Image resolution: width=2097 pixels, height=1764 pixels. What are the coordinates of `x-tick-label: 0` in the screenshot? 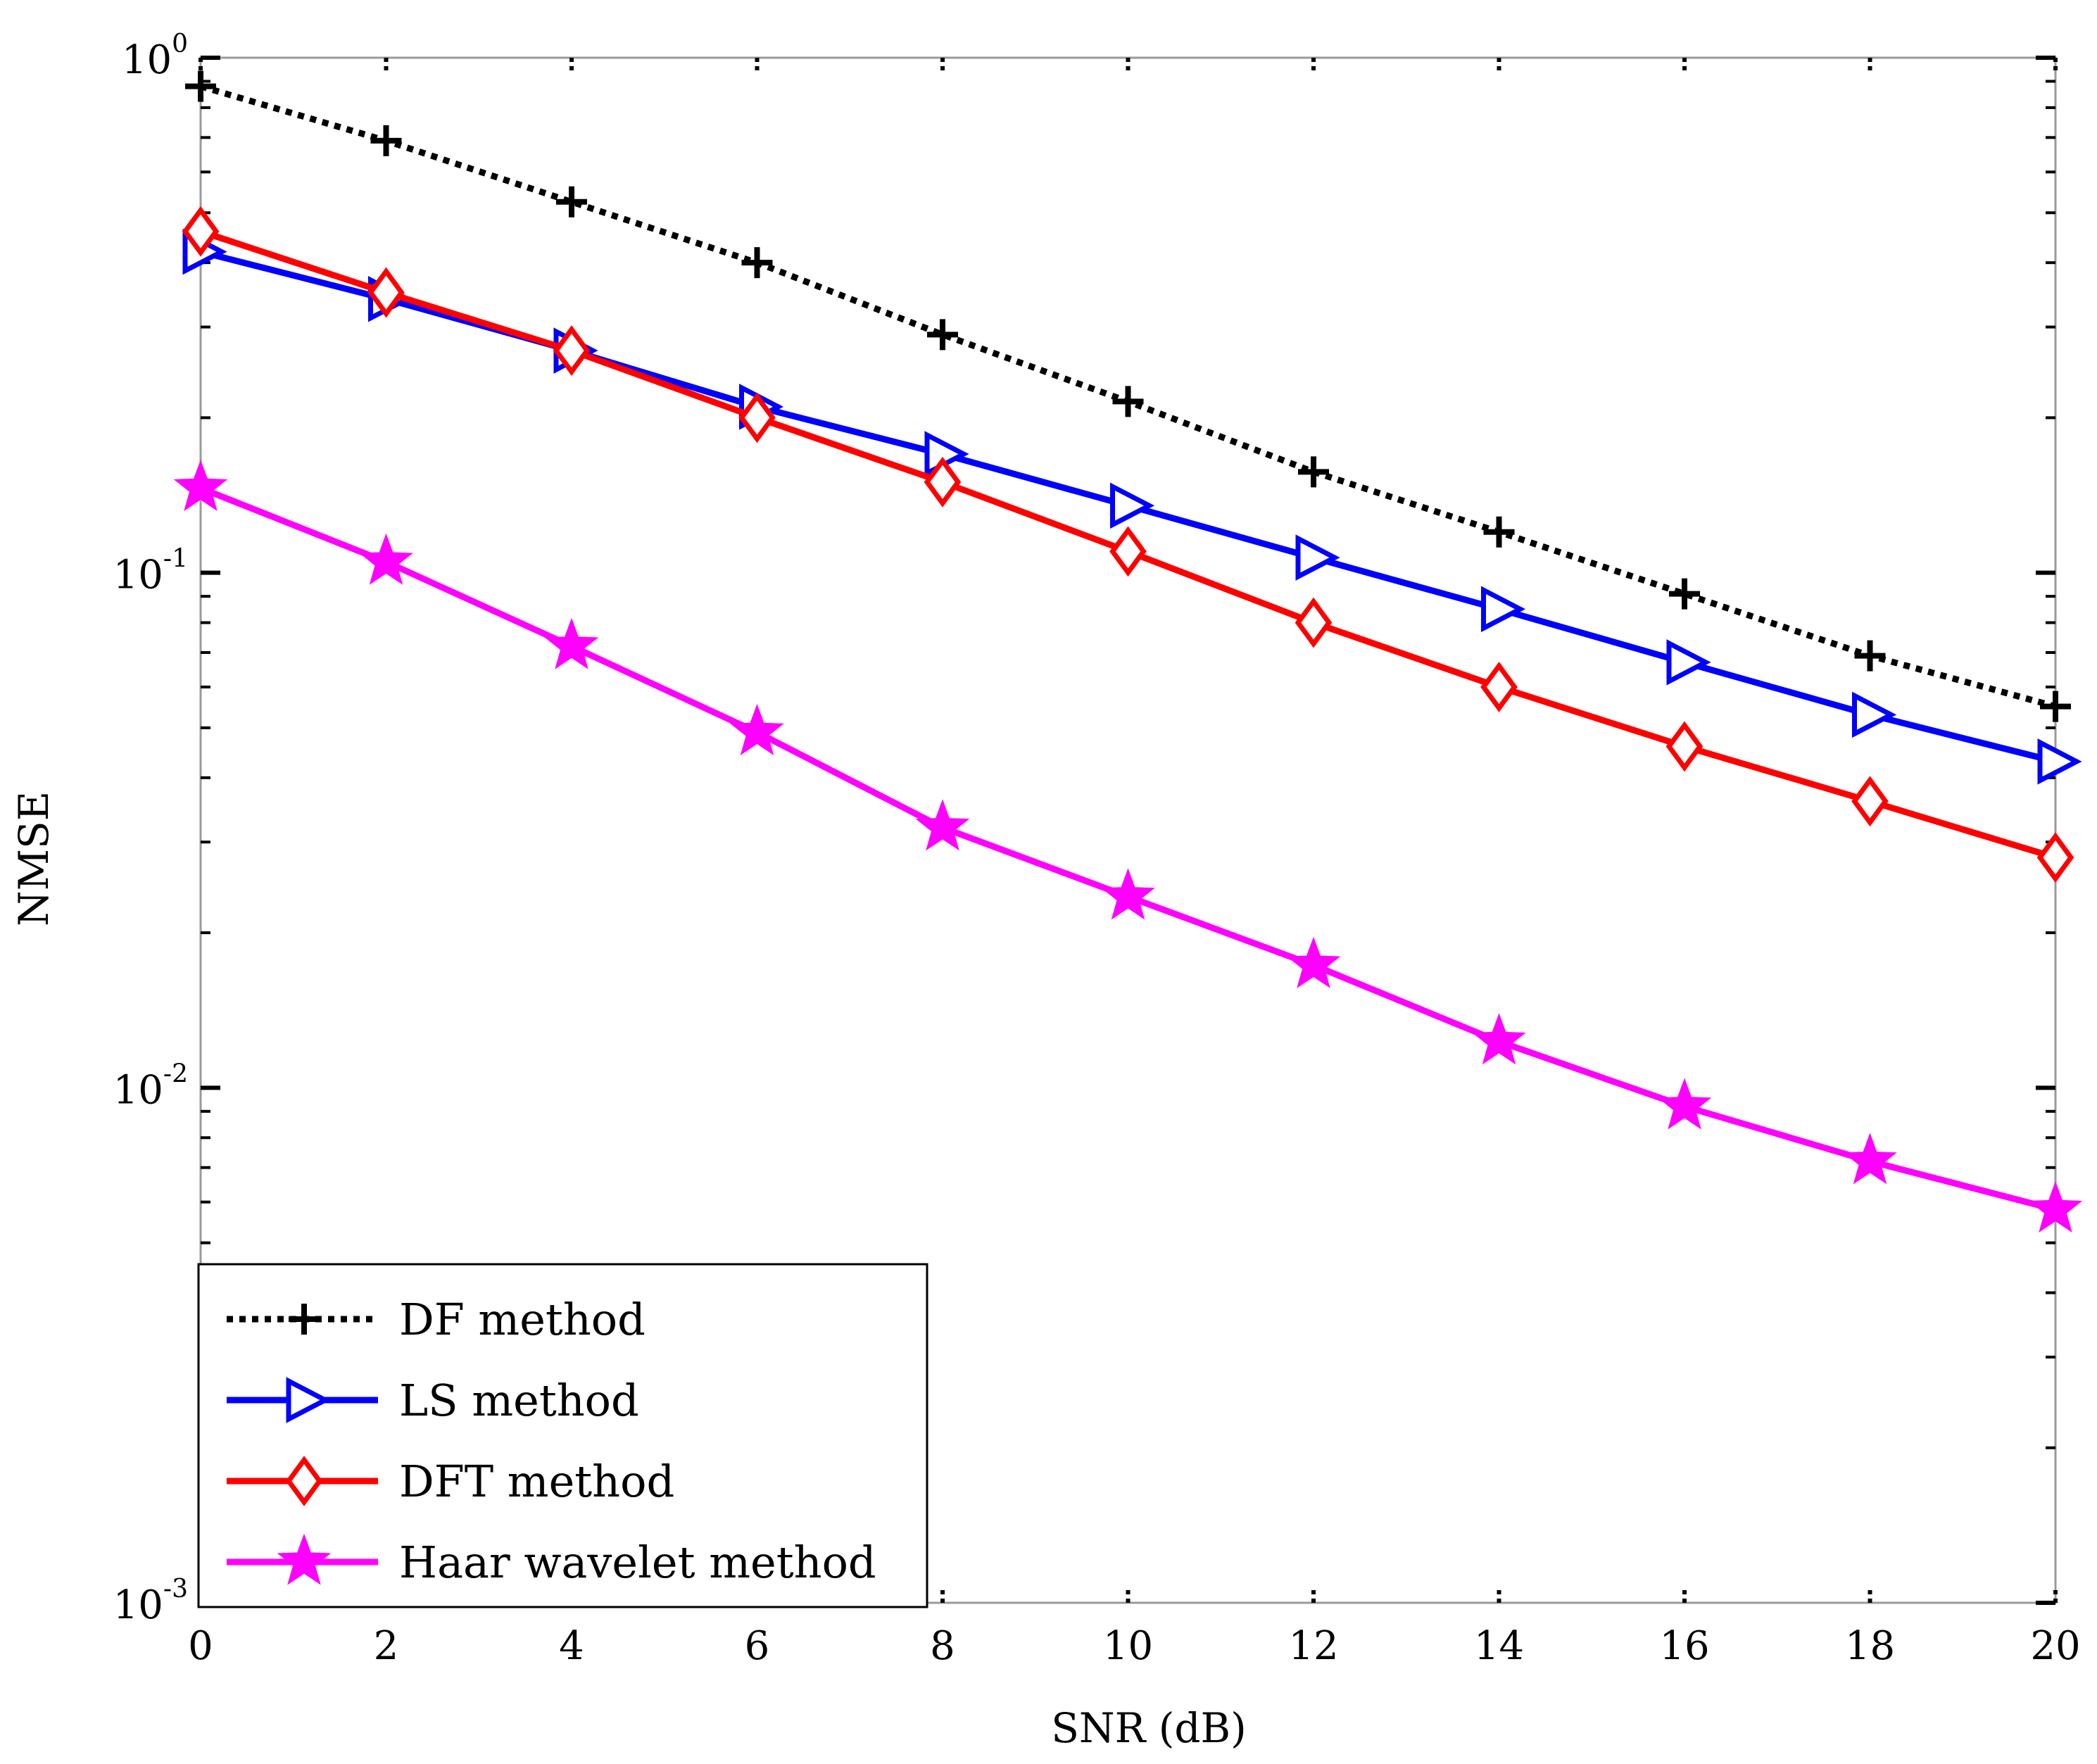 It's located at (200, 1646).